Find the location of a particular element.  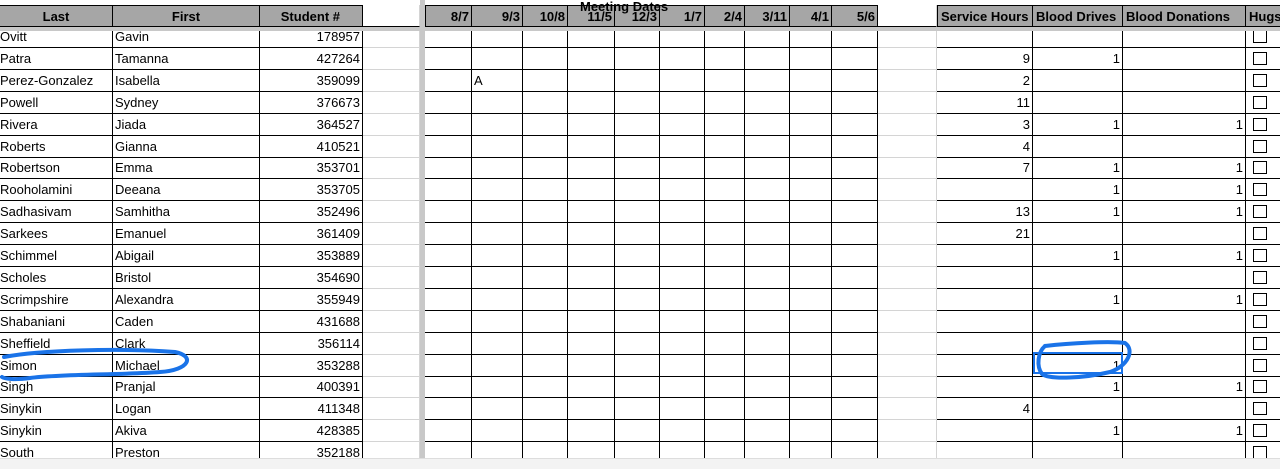

id-cell: 353889 is located at coordinates (311, 256).